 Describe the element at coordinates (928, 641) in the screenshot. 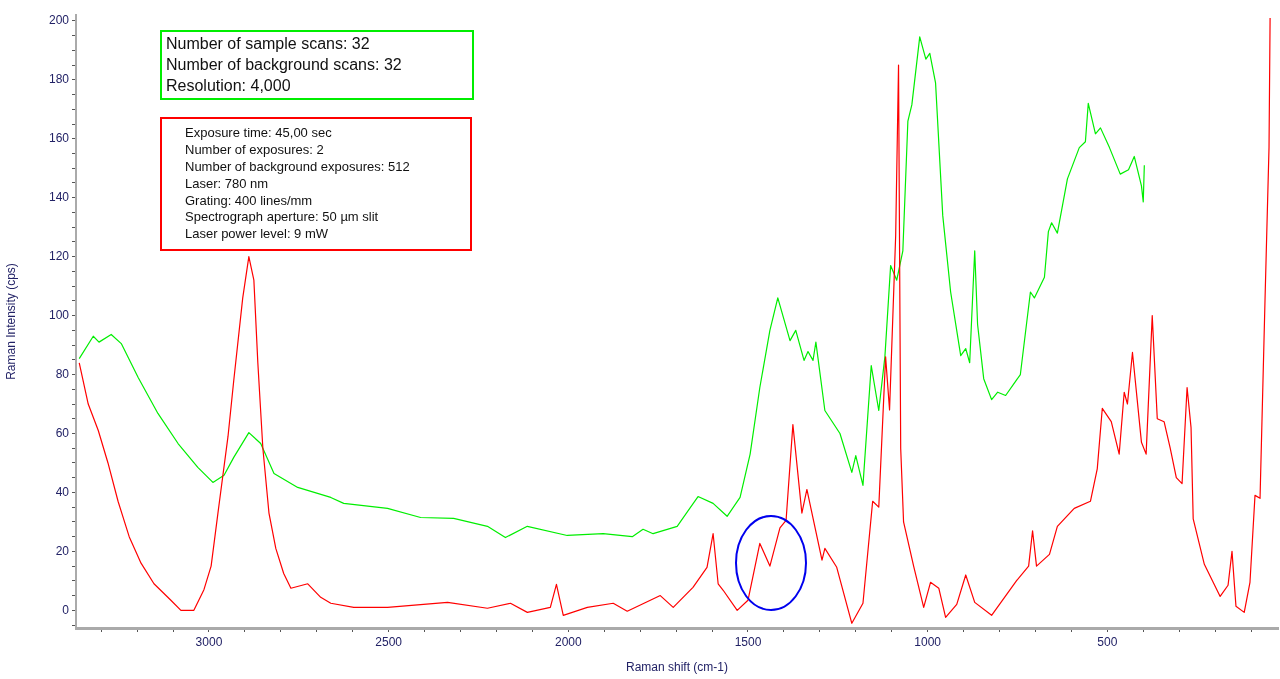

I see `x-tick-label: 1000` at that location.